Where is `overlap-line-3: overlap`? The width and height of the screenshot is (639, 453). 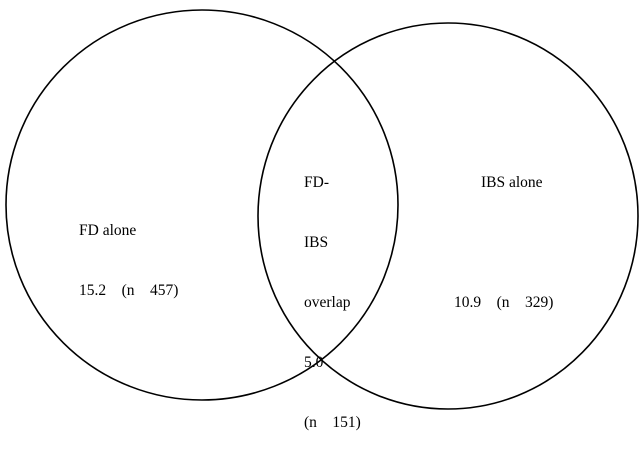
overlap-line-3: overlap is located at coordinates (327, 302).